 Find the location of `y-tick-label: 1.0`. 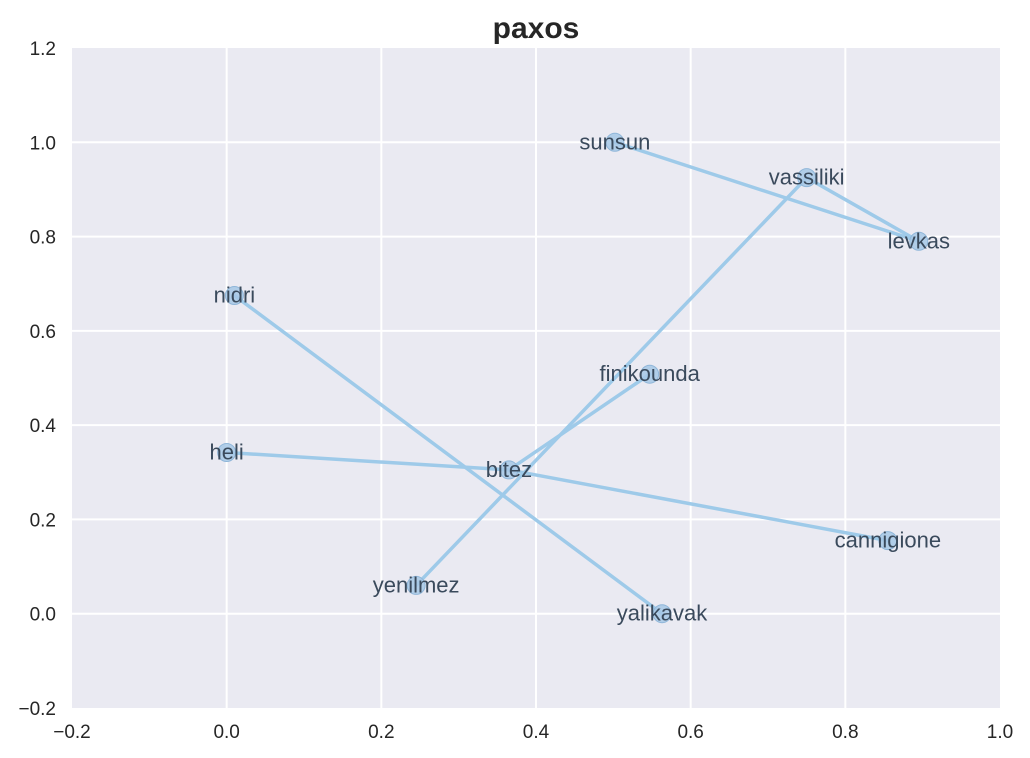

y-tick-label: 1.0 is located at coordinates (43, 143).